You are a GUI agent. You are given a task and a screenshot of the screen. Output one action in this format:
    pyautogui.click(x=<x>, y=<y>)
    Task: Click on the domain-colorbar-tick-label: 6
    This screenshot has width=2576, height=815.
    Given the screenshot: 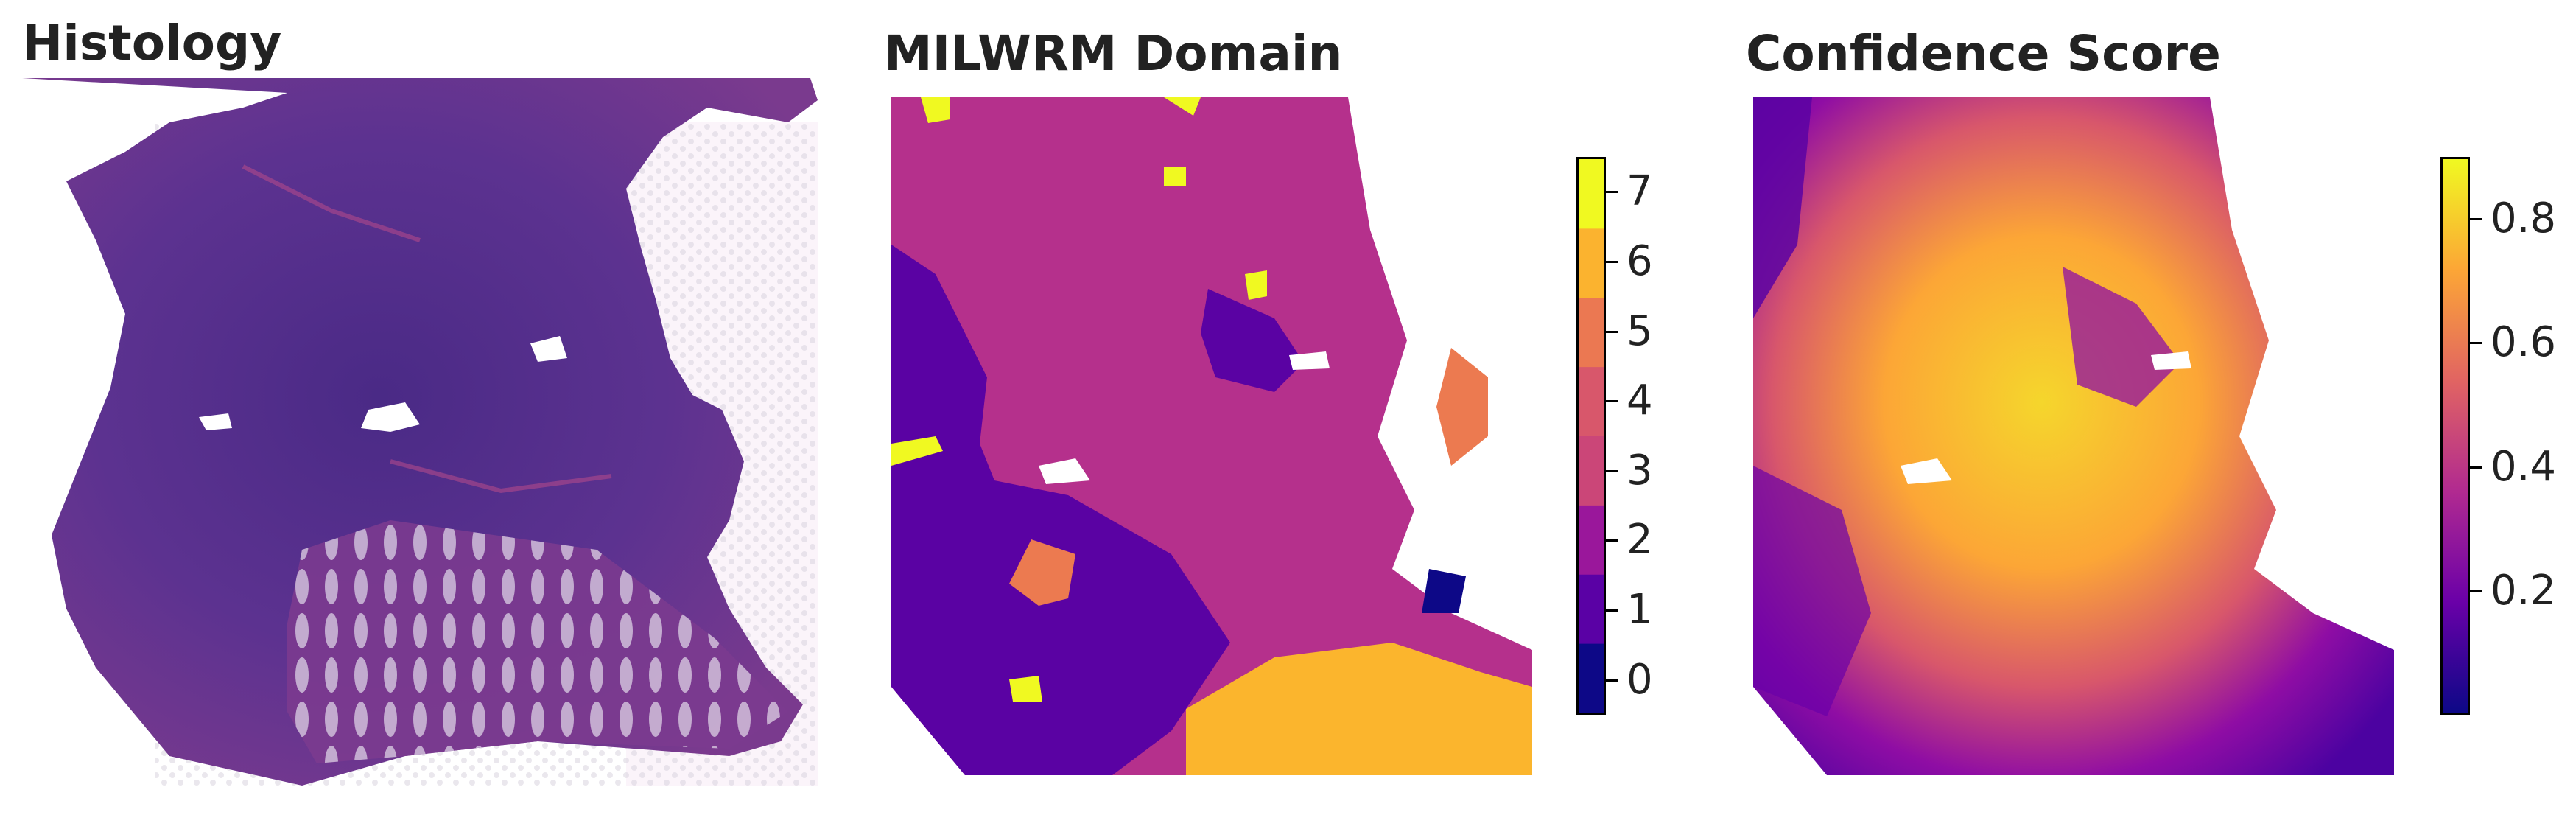 What is the action you would take?
    pyautogui.click(x=1639, y=261)
    